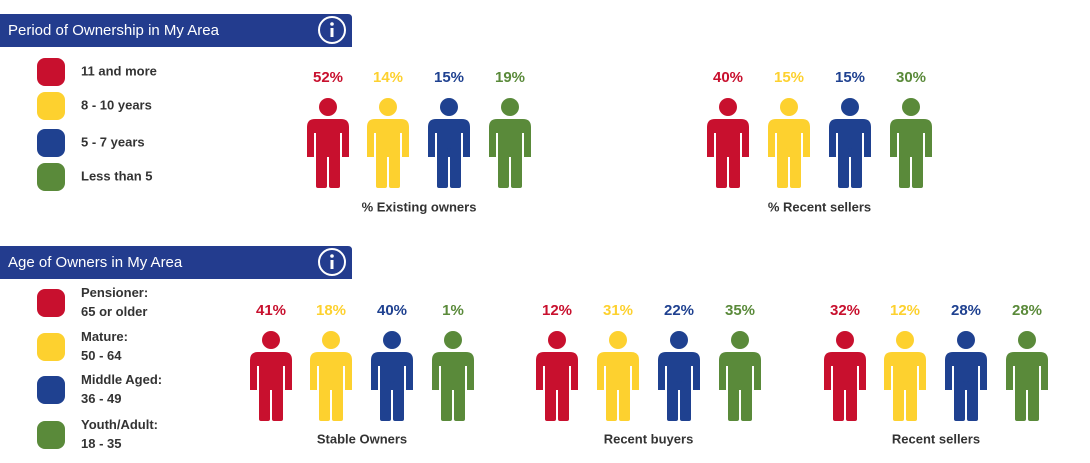 The height and width of the screenshot is (463, 1090). Describe the element at coordinates (845, 310) in the screenshot. I see `percentage-label: 32%` at that location.